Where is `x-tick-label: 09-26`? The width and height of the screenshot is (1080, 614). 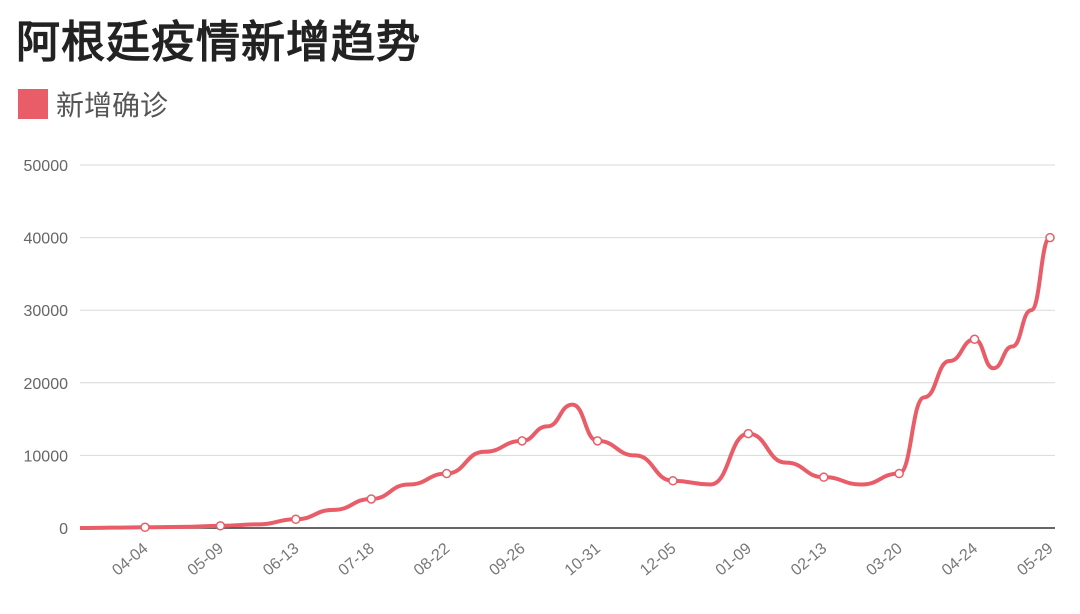 x-tick-label: 09-26 is located at coordinates (507, 559).